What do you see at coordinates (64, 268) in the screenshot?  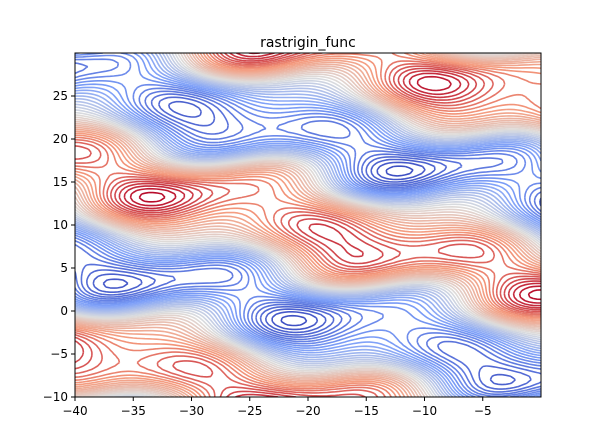 I see `y-tick-label: 5` at bounding box center [64, 268].